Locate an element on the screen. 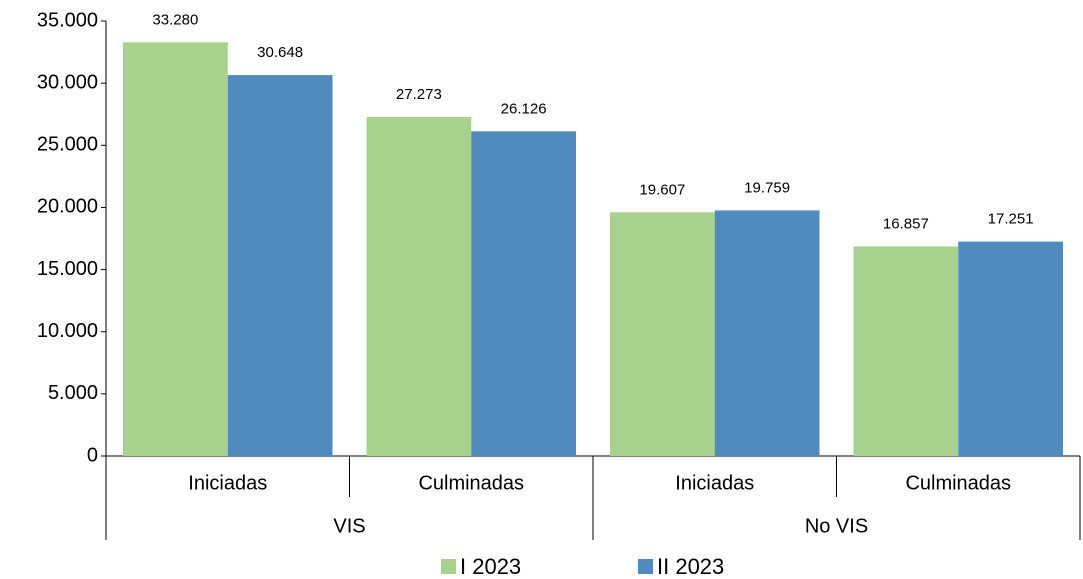 The width and height of the screenshot is (1083, 579). value-label: 26.126 is located at coordinates (524, 108).